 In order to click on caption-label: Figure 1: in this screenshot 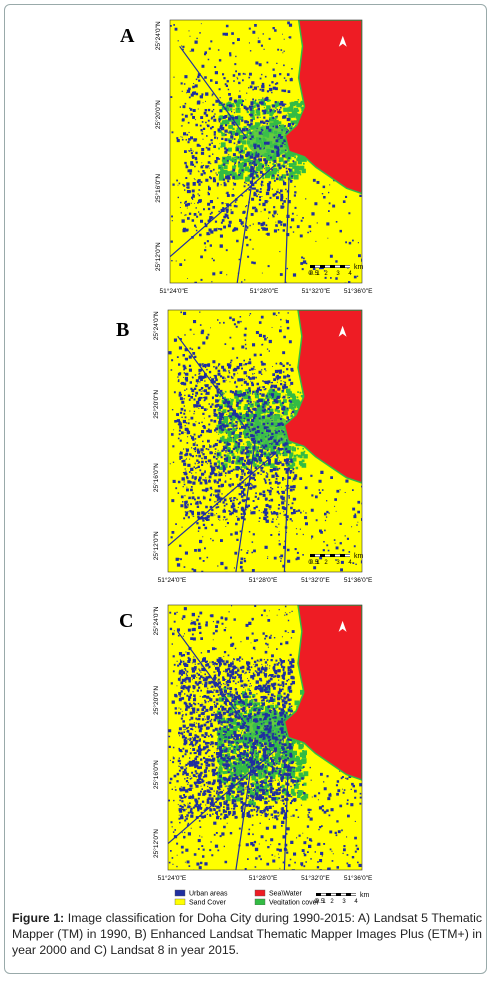, I will do `click(38, 918)`.